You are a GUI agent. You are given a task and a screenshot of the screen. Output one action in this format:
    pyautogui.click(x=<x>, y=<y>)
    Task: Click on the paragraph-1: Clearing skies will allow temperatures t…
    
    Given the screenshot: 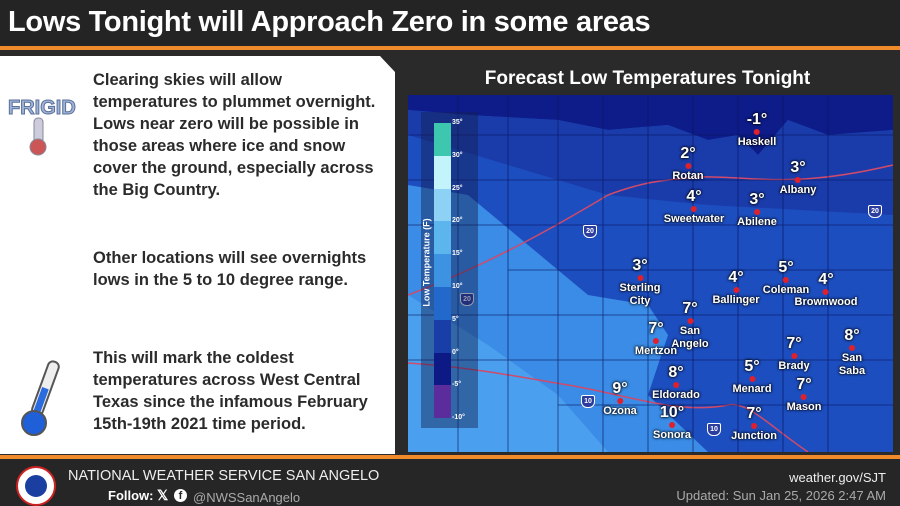 What is the action you would take?
    pyautogui.click(x=234, y=135)
    